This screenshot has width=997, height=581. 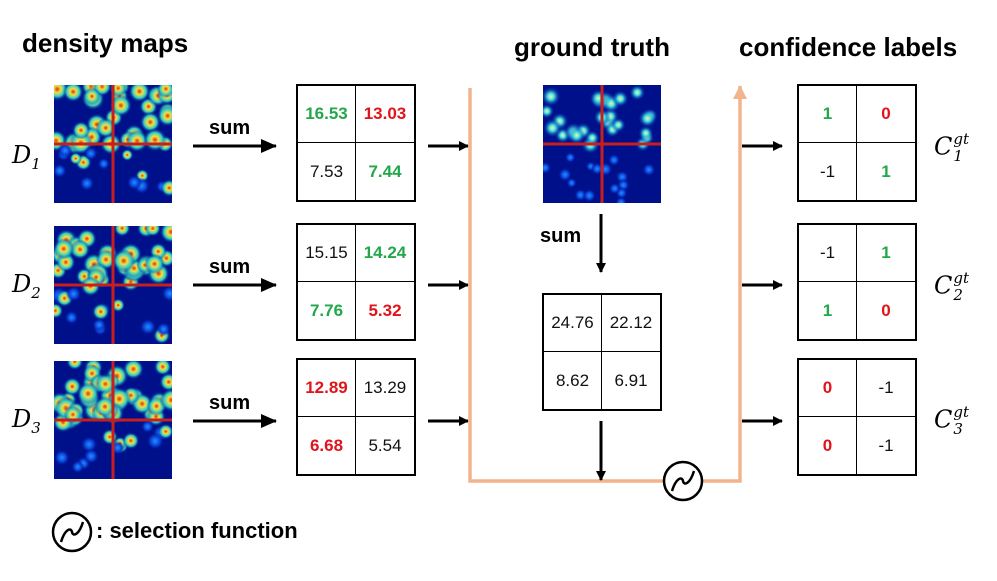 What do you see at coordinates (327, 310) in the screenshot?
I see `sum-cell: 7.76` at bounding box center [327, 310].